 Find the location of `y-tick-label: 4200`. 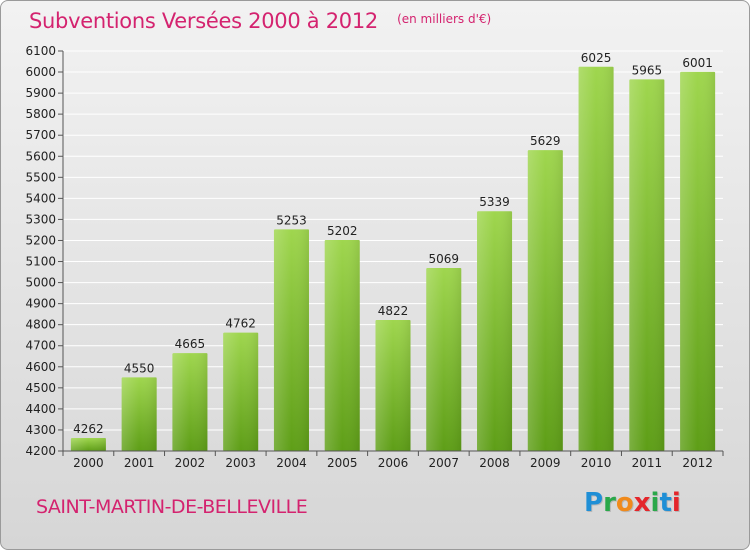

y-tick-label: 4200 is located at coordinates (40, 451).